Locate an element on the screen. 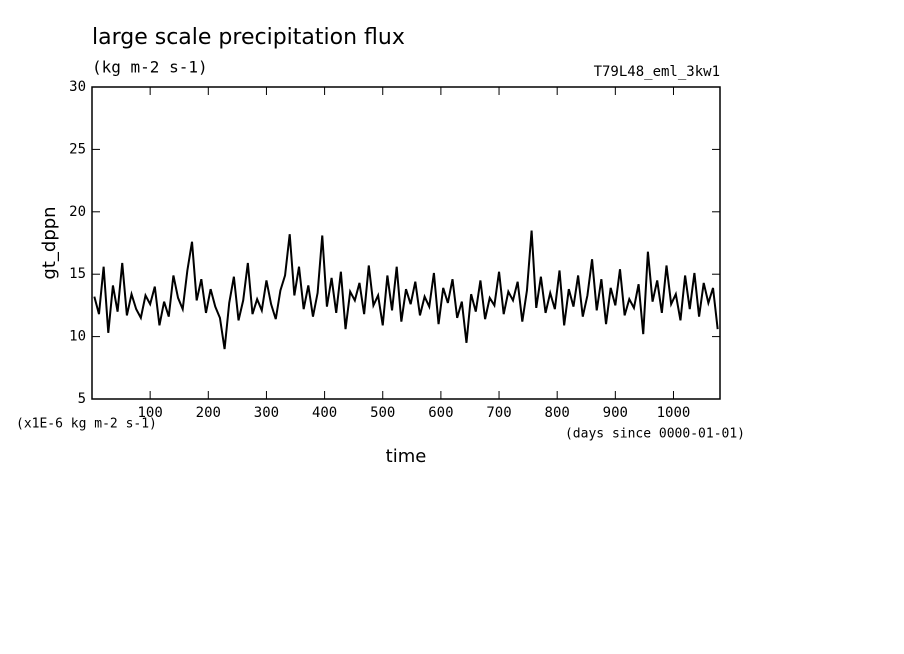  x-tick-label: 700 is located at coordinates (498, 413).